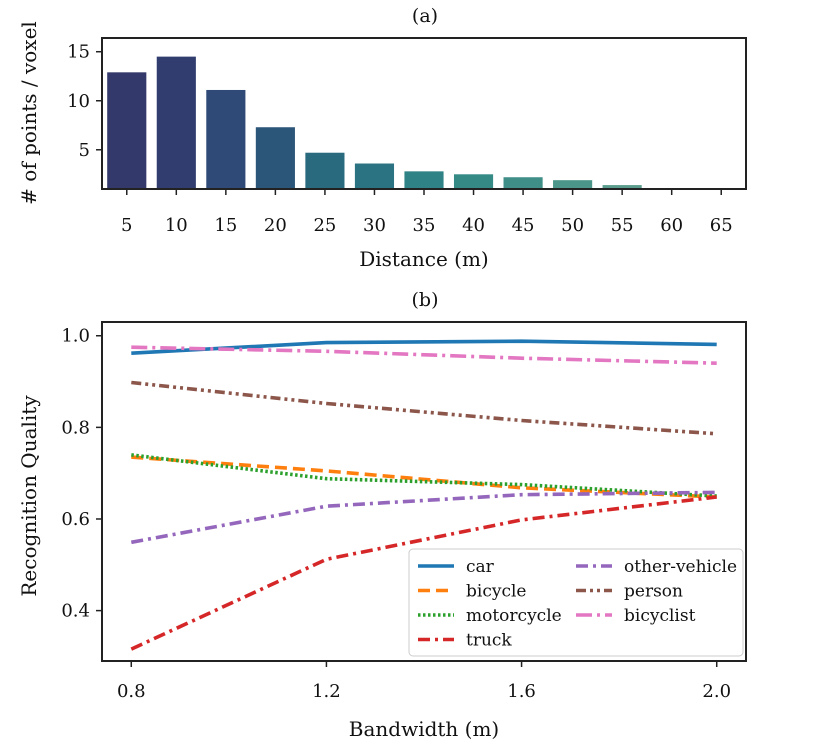 The image size is (830, 745). I want to click on y-tick-label: 0.4, so click(75, 611).